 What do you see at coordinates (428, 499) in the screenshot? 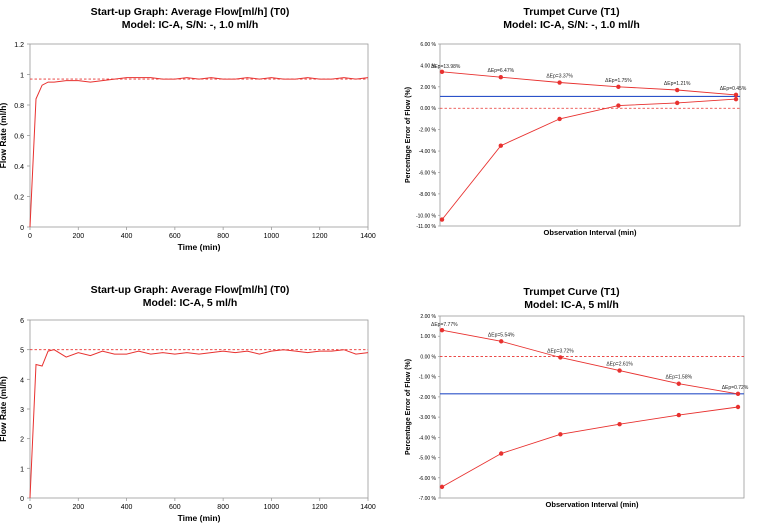
I see `y-tick-label: -7.00 %` at bounding box center [428, 499].